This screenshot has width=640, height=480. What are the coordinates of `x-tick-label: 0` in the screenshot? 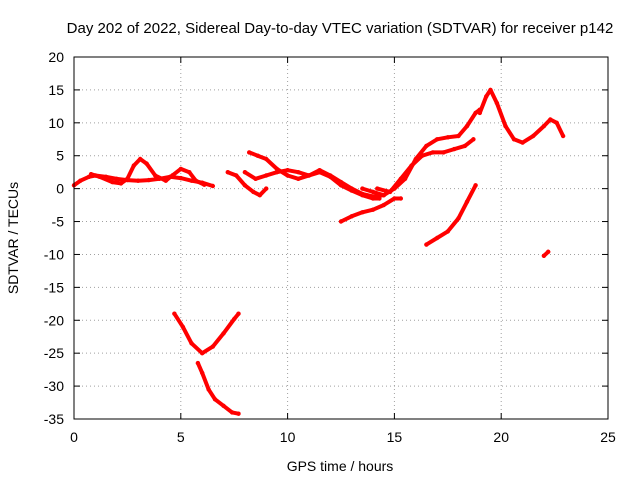 It's located at (74, 437).